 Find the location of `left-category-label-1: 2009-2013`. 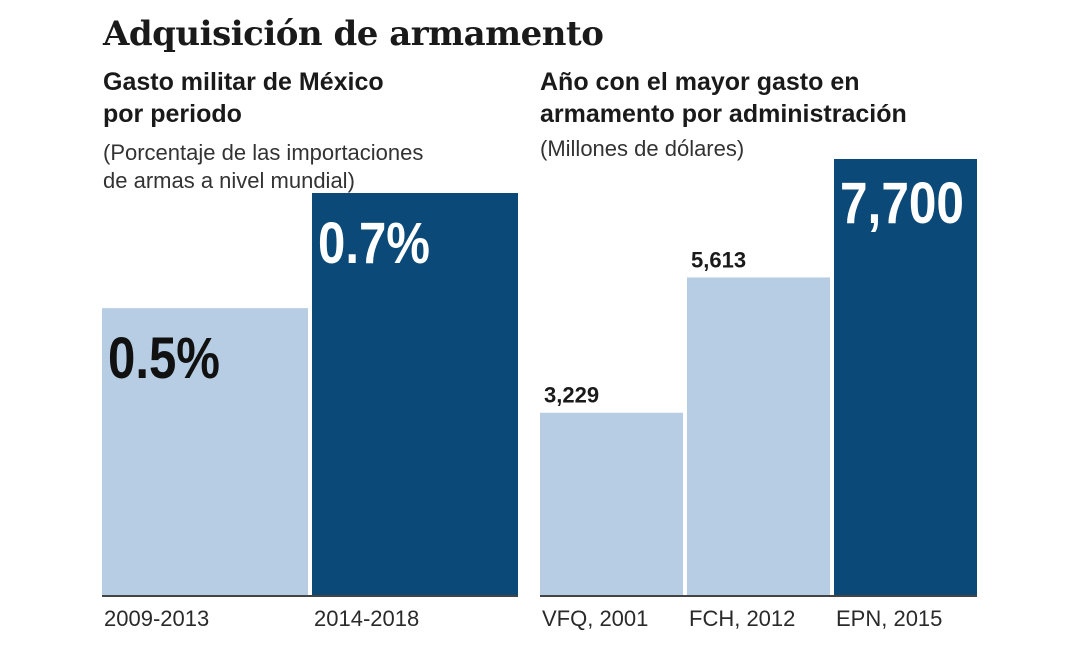

left-category-label-1: 2009-2013 is located at coordinates (156, 618).